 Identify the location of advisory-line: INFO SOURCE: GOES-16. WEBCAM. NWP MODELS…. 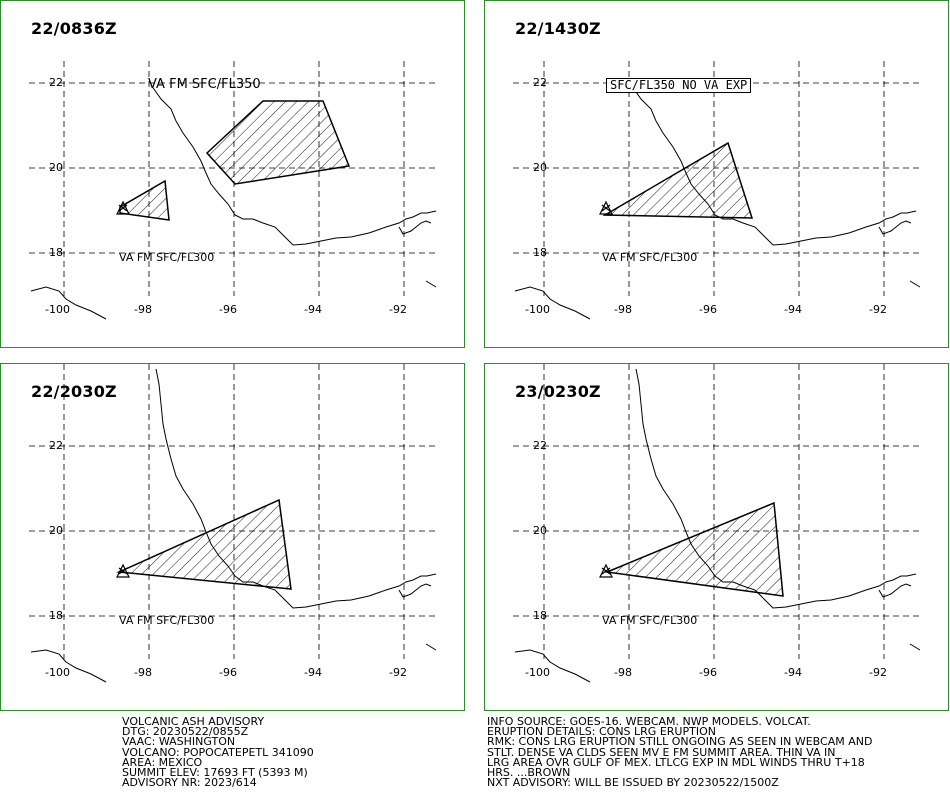
(649, 721).